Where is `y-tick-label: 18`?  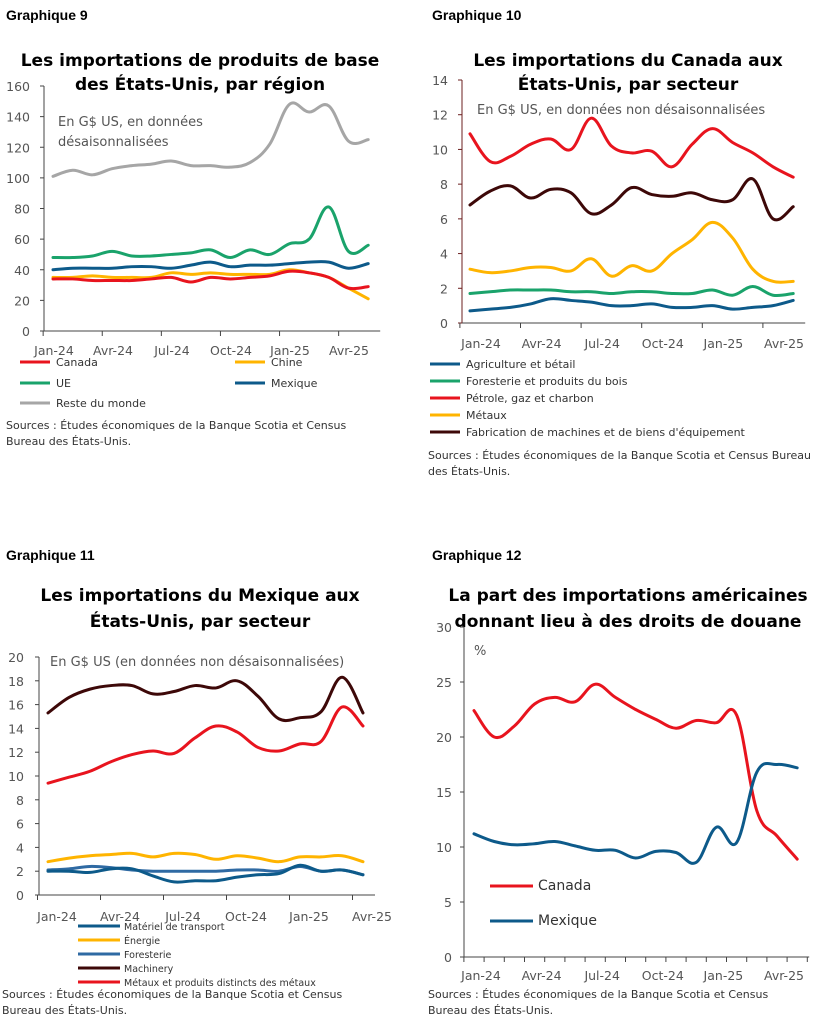
y-tick-label: 18 is located at coordinates (16, 681).